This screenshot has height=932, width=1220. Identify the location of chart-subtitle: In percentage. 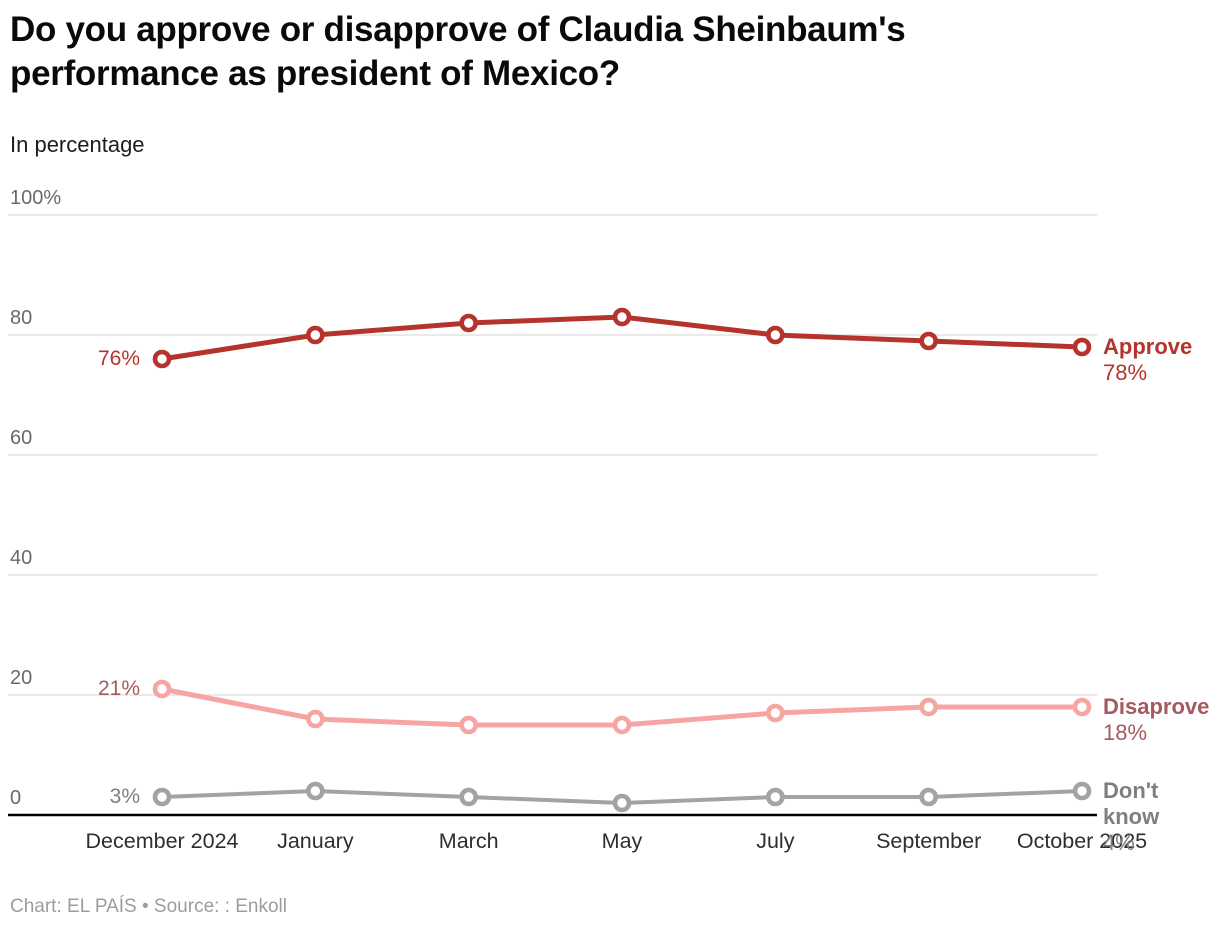
(77, 144).